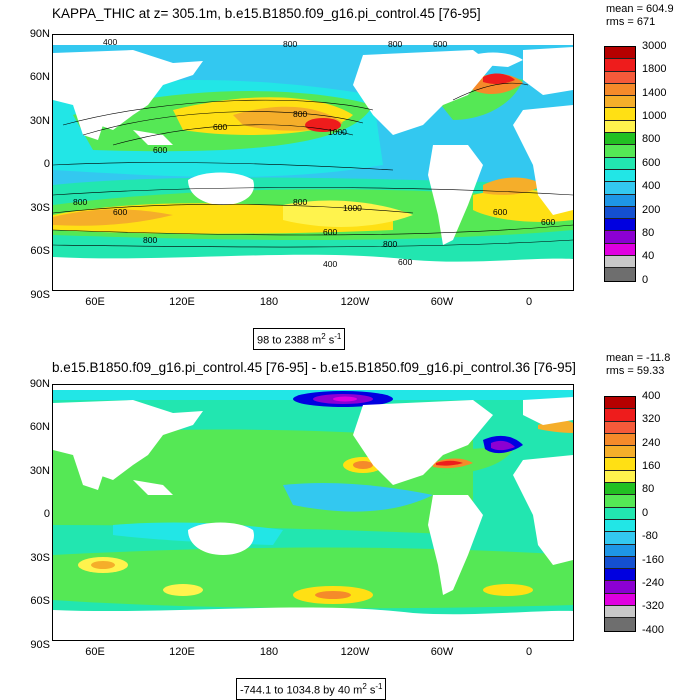  Describe the element at coordinates (651, 139) in the screenshot. I see `colorbar-label: 800` at that location.